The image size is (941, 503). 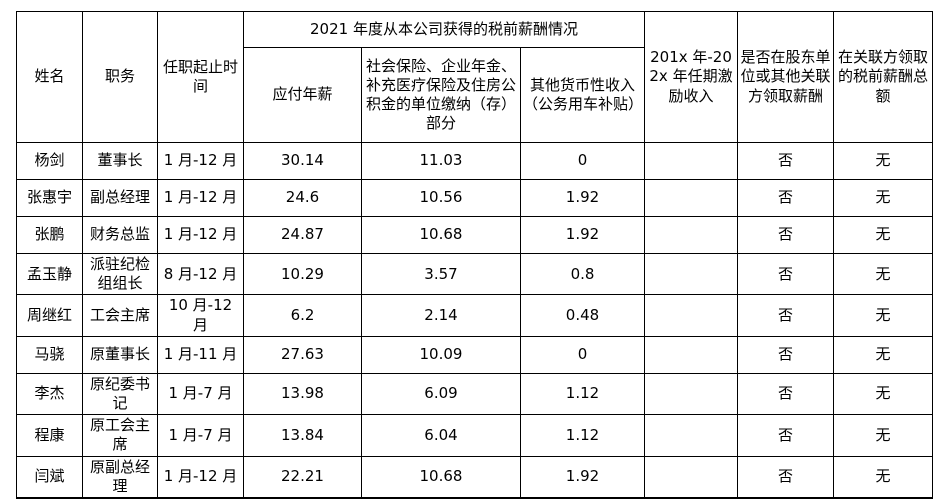 I want to click on cell-name: 闫斌, so click(x=49, y=477).